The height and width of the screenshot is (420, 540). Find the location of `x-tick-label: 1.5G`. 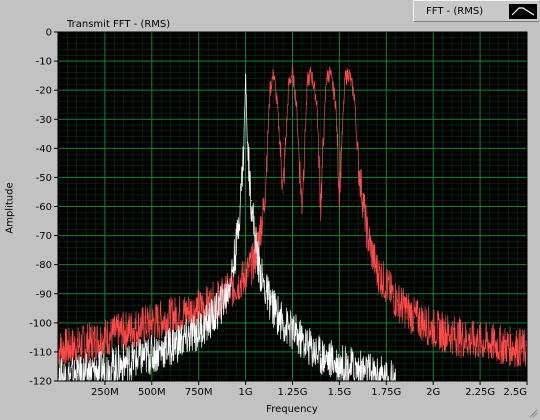

x-tick-label: 1.5G is located at coordinates (340, 392).